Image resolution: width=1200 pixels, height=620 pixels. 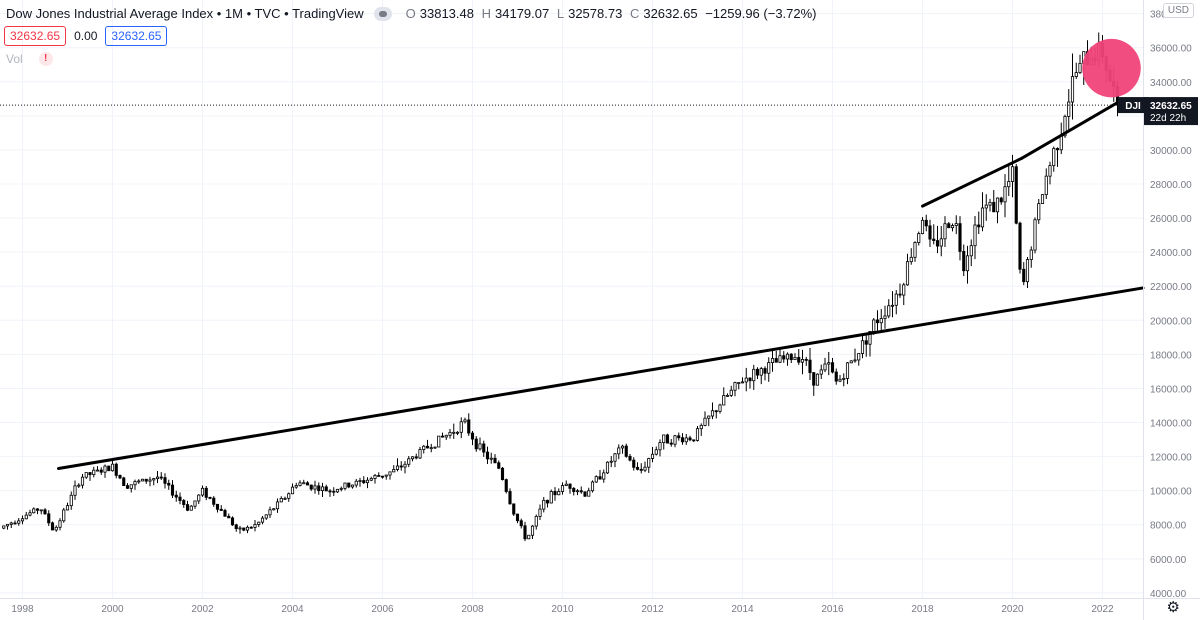 What do you see at coordinates (522, 13) in the screenshot?
I see `high-value: 34179.07` at bounding box center [522, 13].